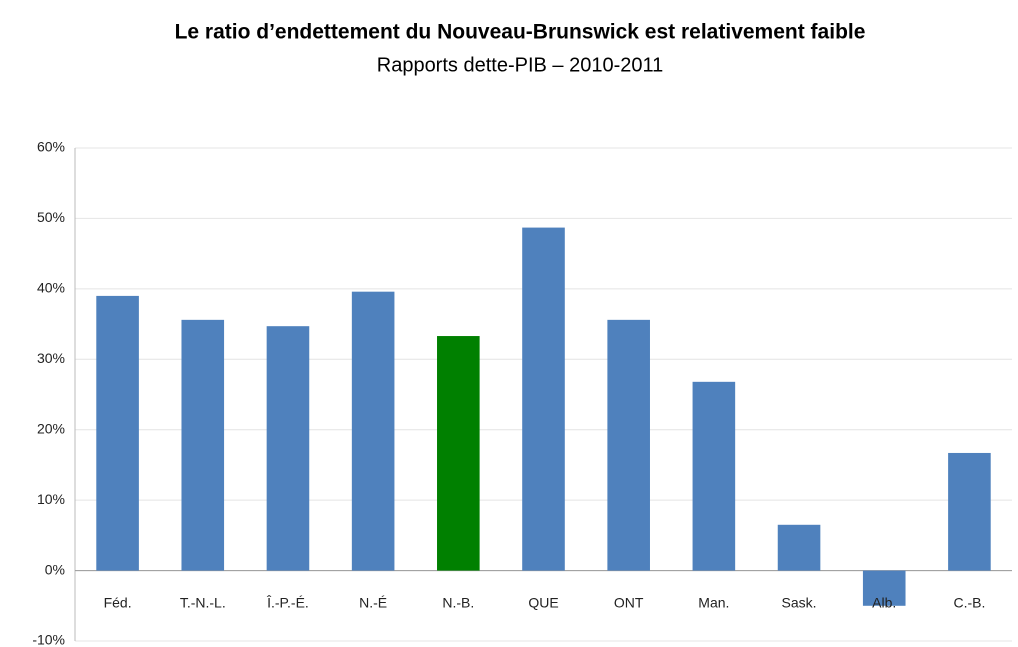 The image size is (1018, 647). Describe the element at coordinates (55, 569) in the screenshot. I see `y-tick-label: 0%` at that location.